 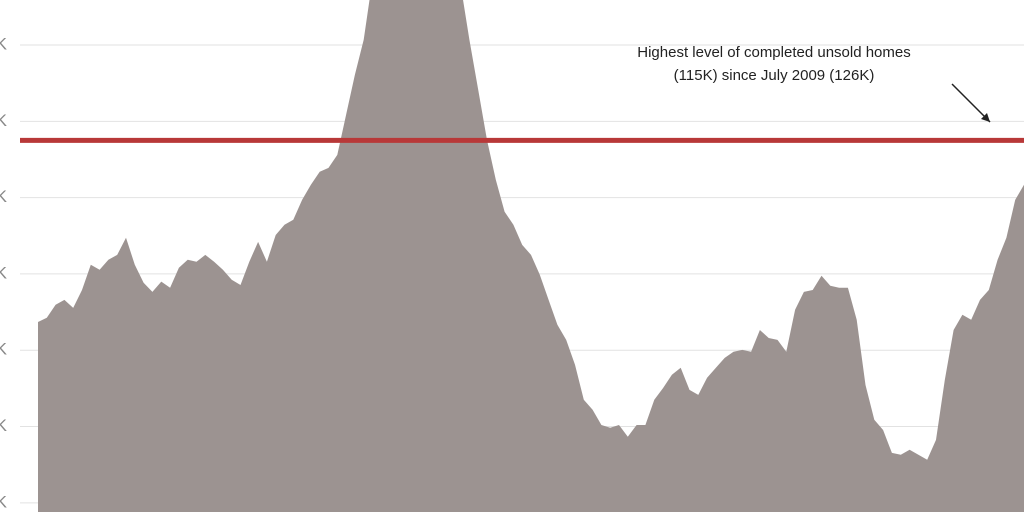 What do you see at coordinates (4, 272) in the screenshot?
I see `y-tick-label: 80K` at bounding box center [4, 272].